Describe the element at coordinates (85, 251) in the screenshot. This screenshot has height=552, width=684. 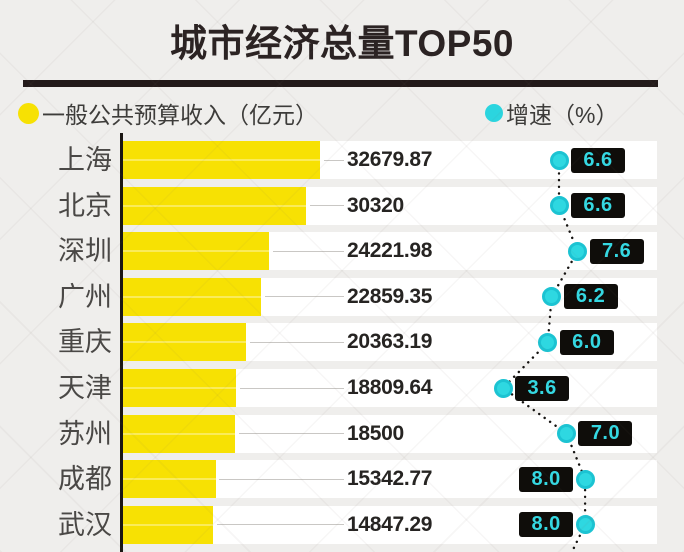
I see `city-label: 深圳` at that location.